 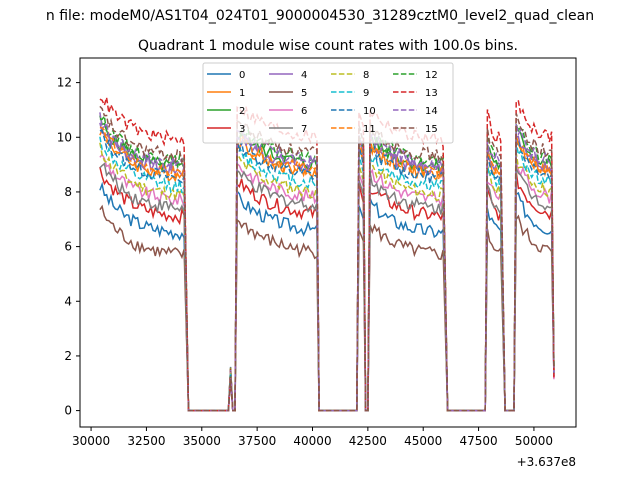 I want to click on legend-label: 13, so click(x=431, y=93).